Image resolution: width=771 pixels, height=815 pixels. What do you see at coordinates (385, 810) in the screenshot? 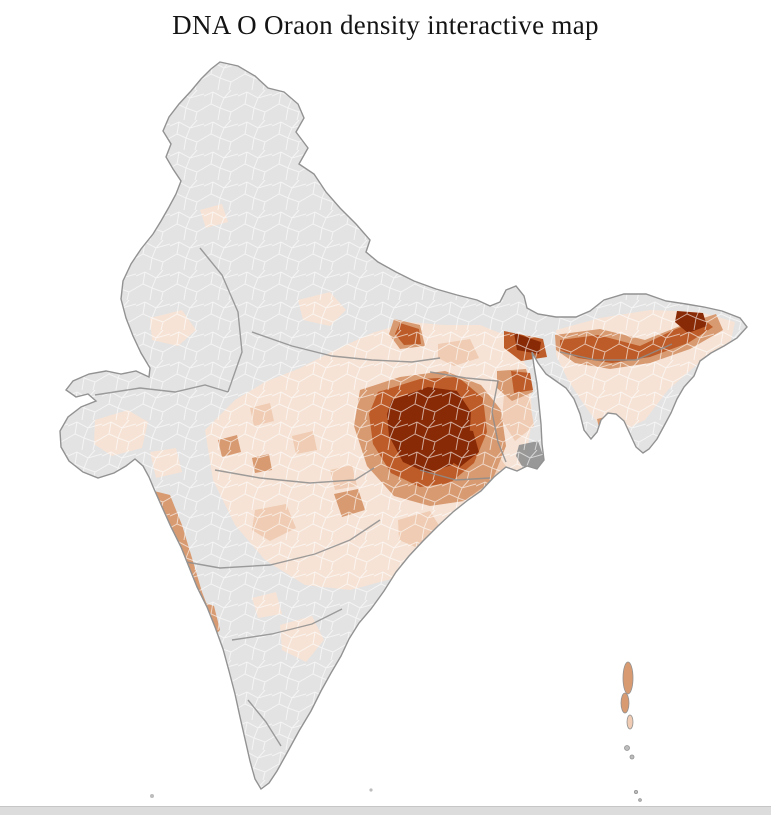
I see `horizontal-scrollbar-track` at bounding box center [385, 810].